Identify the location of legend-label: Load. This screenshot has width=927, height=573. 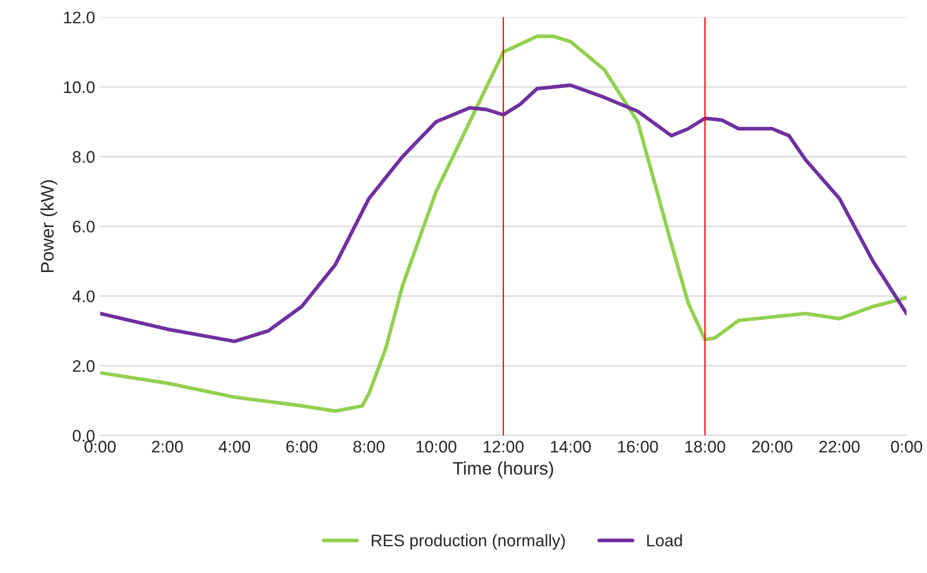
(664, 540).